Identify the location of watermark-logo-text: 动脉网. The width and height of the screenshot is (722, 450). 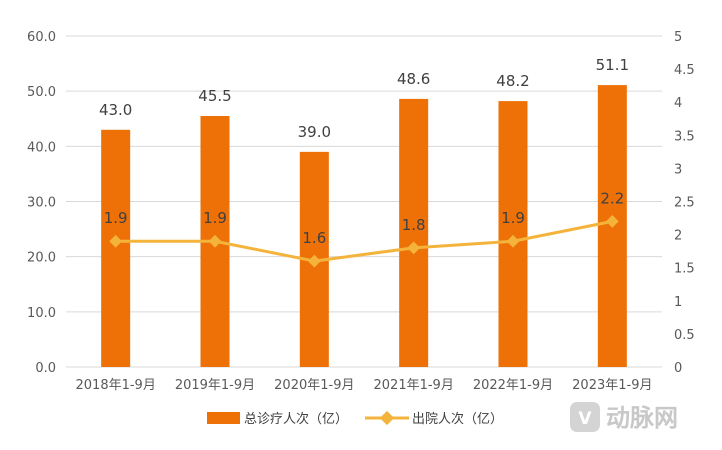
(642, 418).